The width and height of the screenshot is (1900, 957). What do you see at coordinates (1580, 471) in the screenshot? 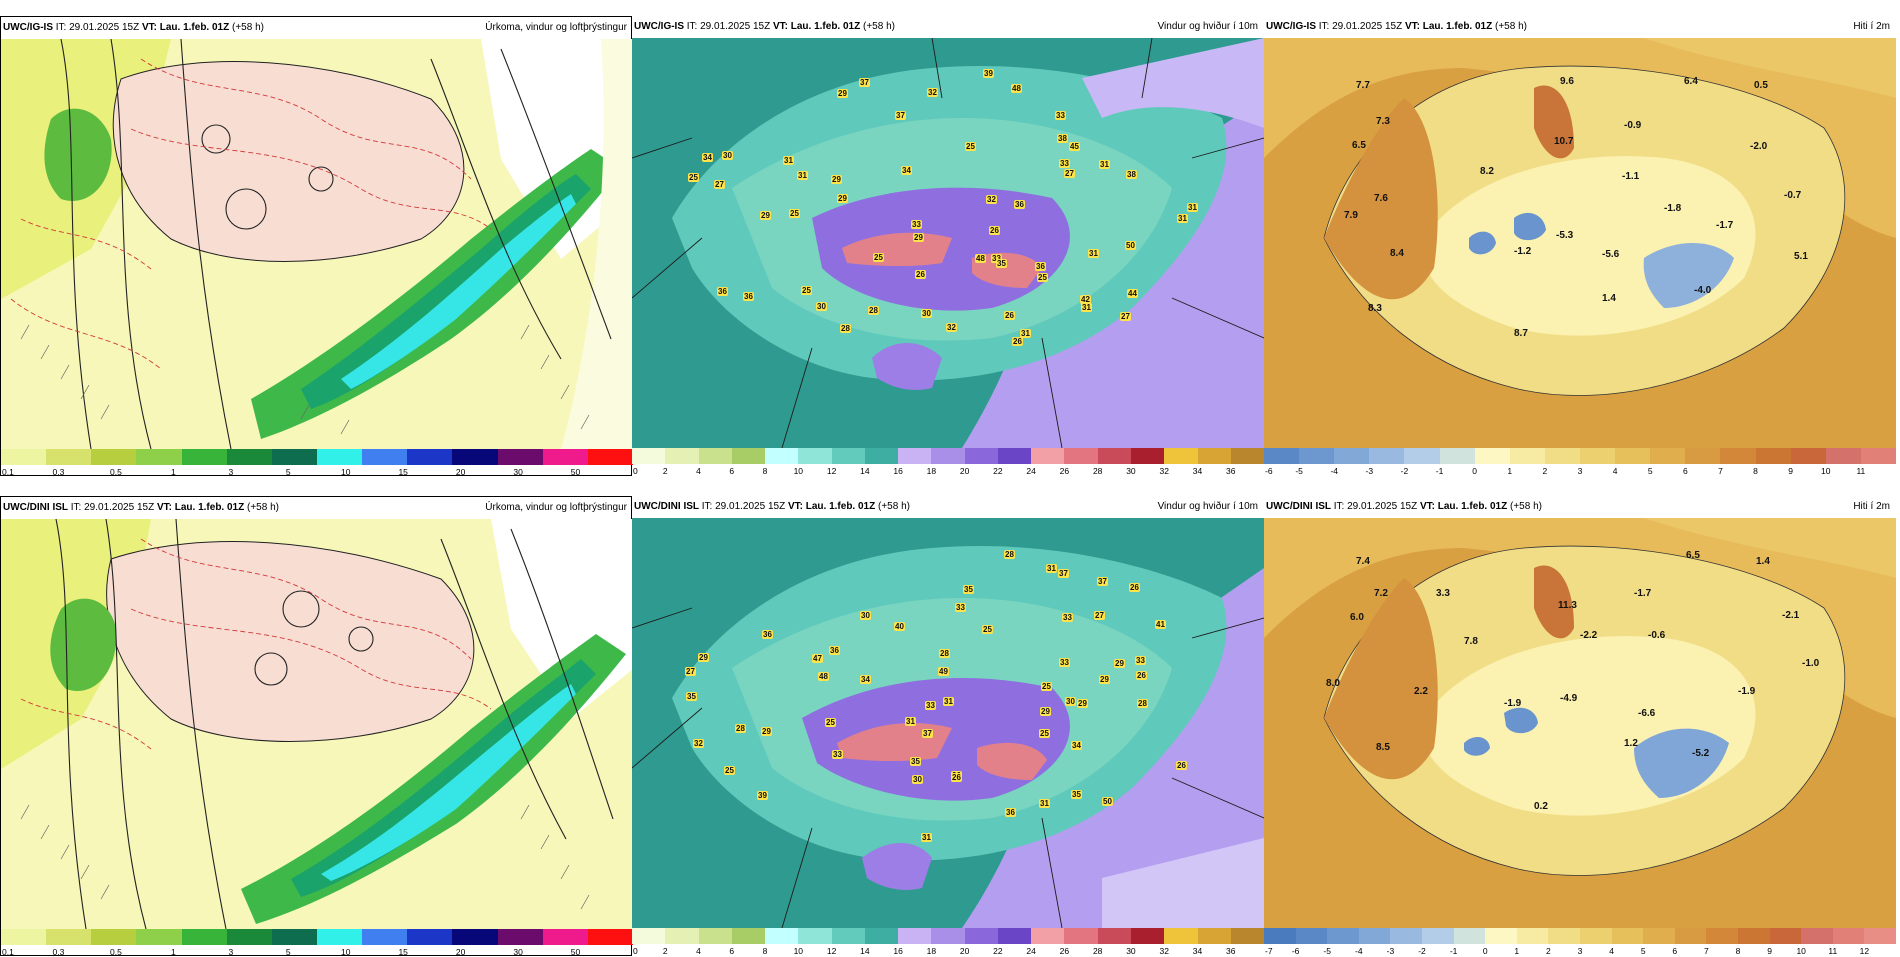
I see `legend-ticks: -6 -5 -4 -3 -2 -1 0 1 2 3 4 5 6 7 8 9 10 11` at bounding box center [1580, 471].